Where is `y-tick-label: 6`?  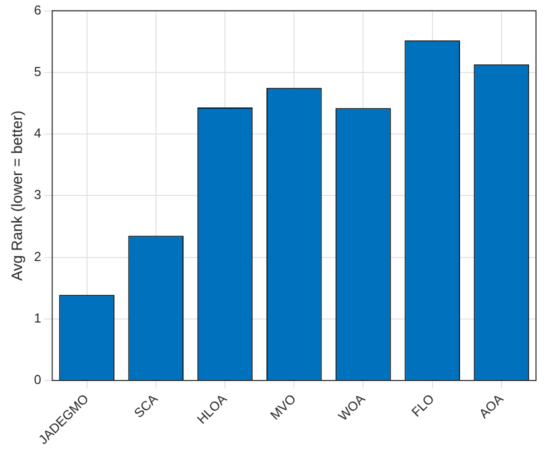 y-tick-label: 6 is located at coordinates (38, 10).